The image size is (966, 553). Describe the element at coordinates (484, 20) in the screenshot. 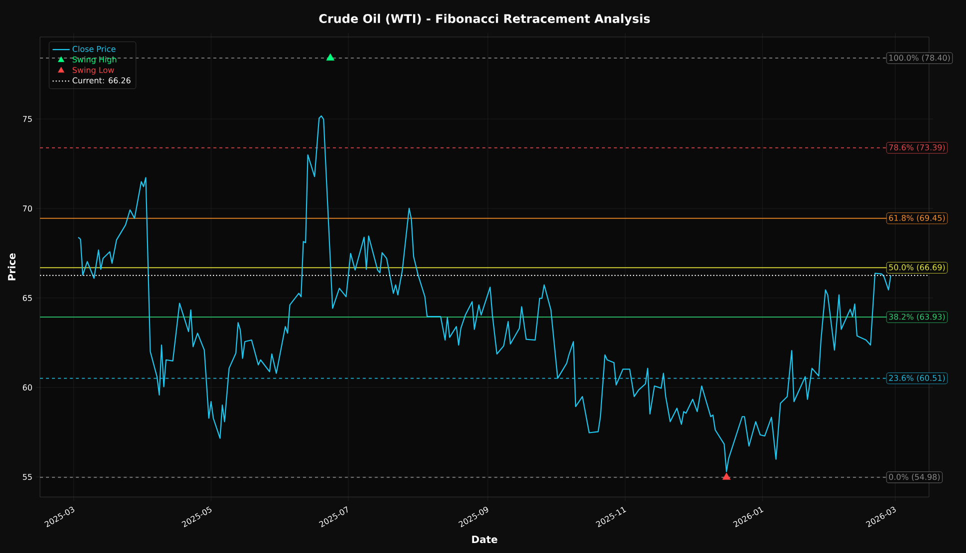

I see `chart-title: Crude Oil (WTI) - Fibonacci Retracement Analysis` at that location.